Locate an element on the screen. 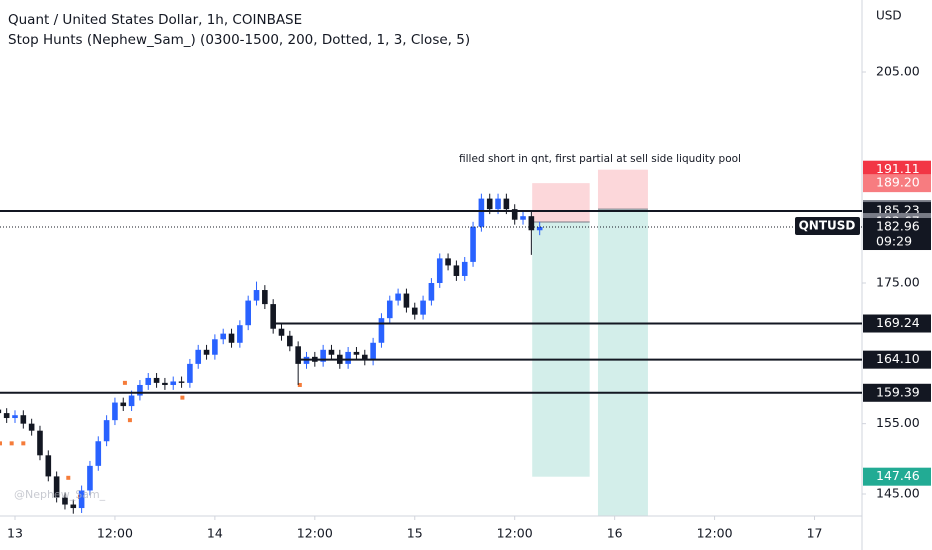 The height and width of the screenshot is (550, 932). x-tick-label: 15 is located at coordinates (415, 533).